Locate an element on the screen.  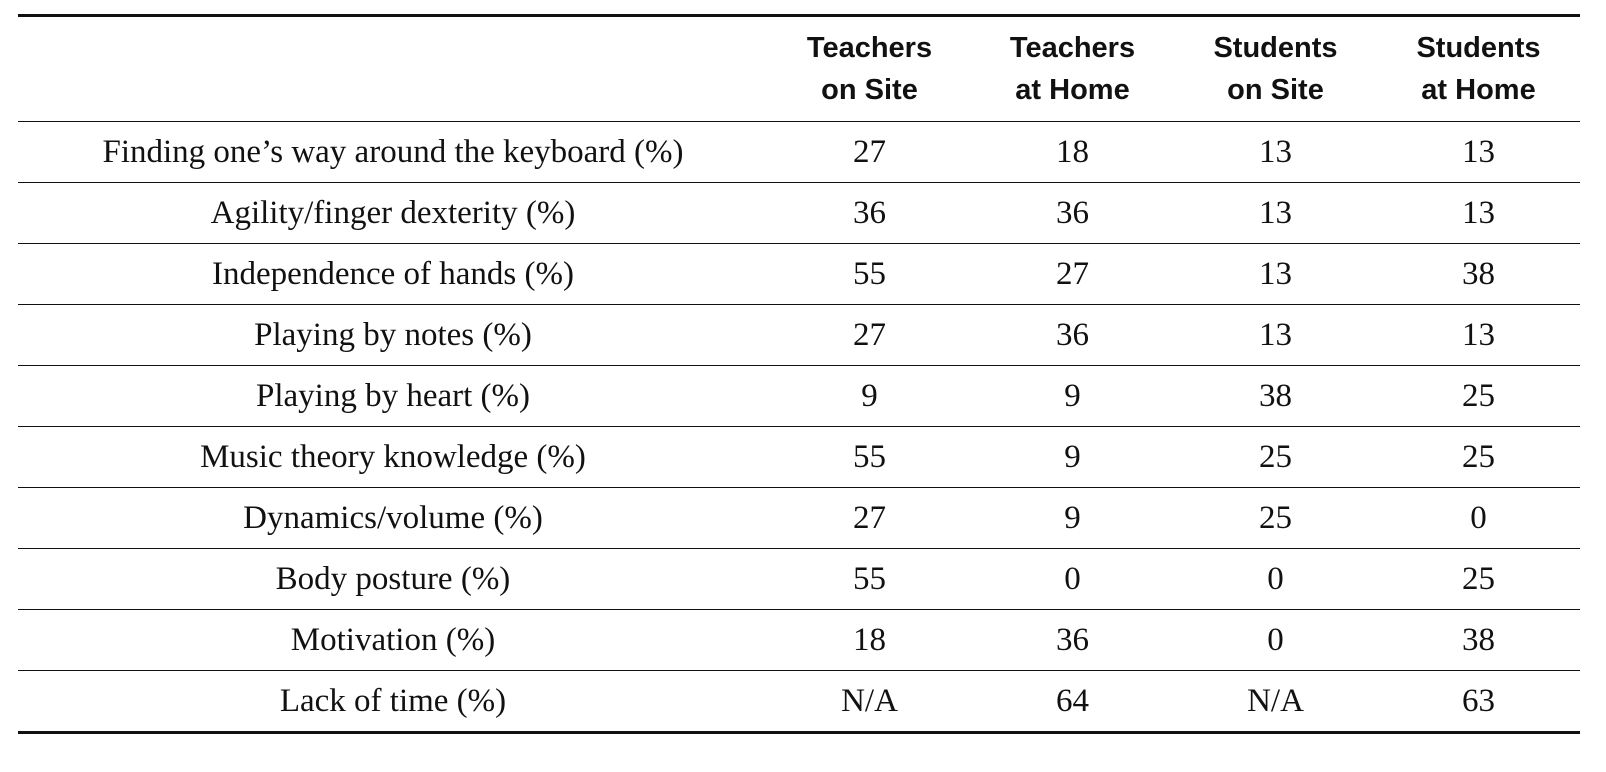
table-row: Agility/finger dexterity (%) 36 36 13 13 is located at coordinates (799, 213).